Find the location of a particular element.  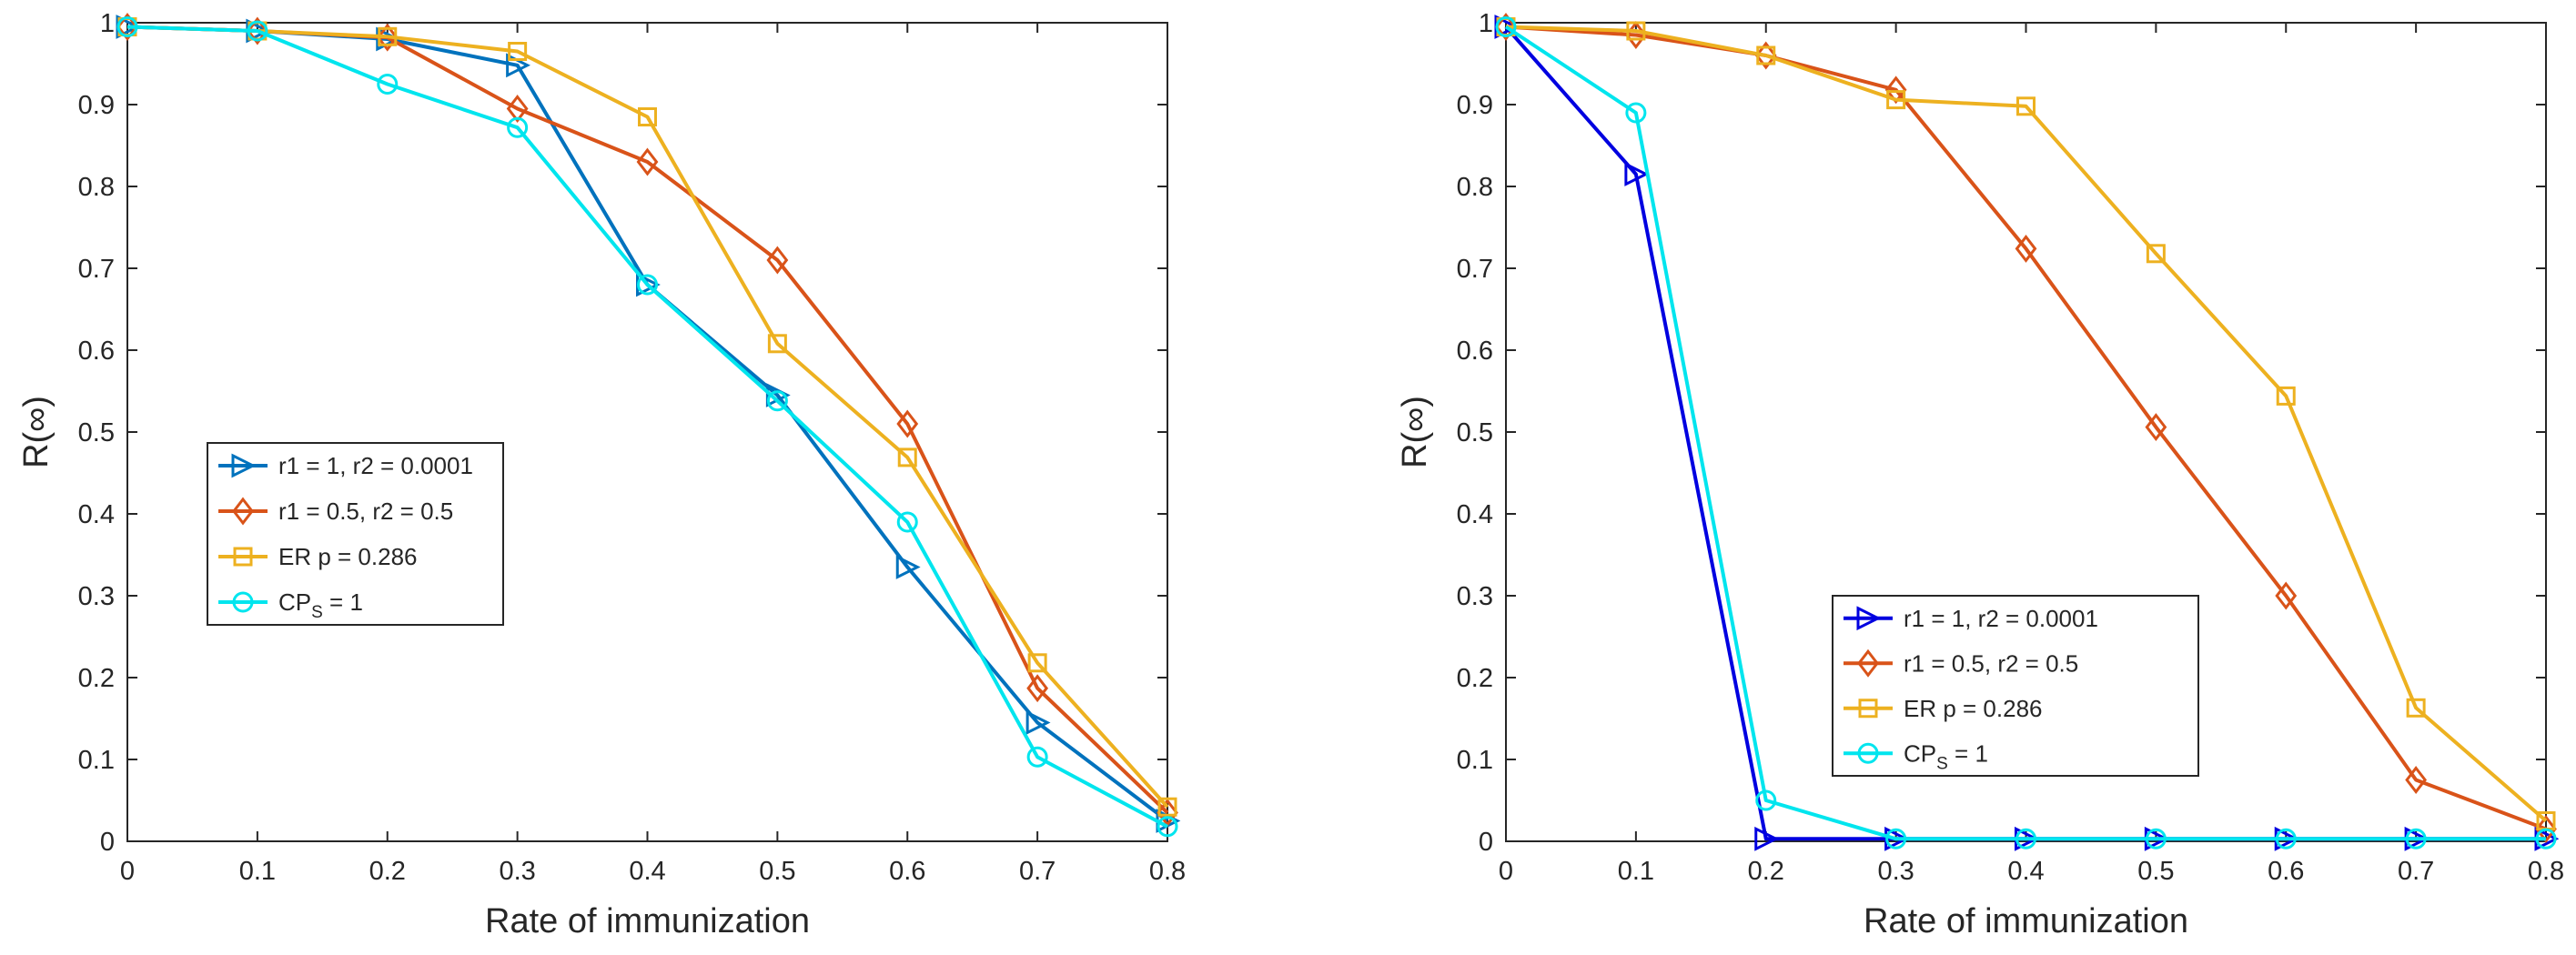

y-tick-label: 0.4 is located at coordinates (96, 514).